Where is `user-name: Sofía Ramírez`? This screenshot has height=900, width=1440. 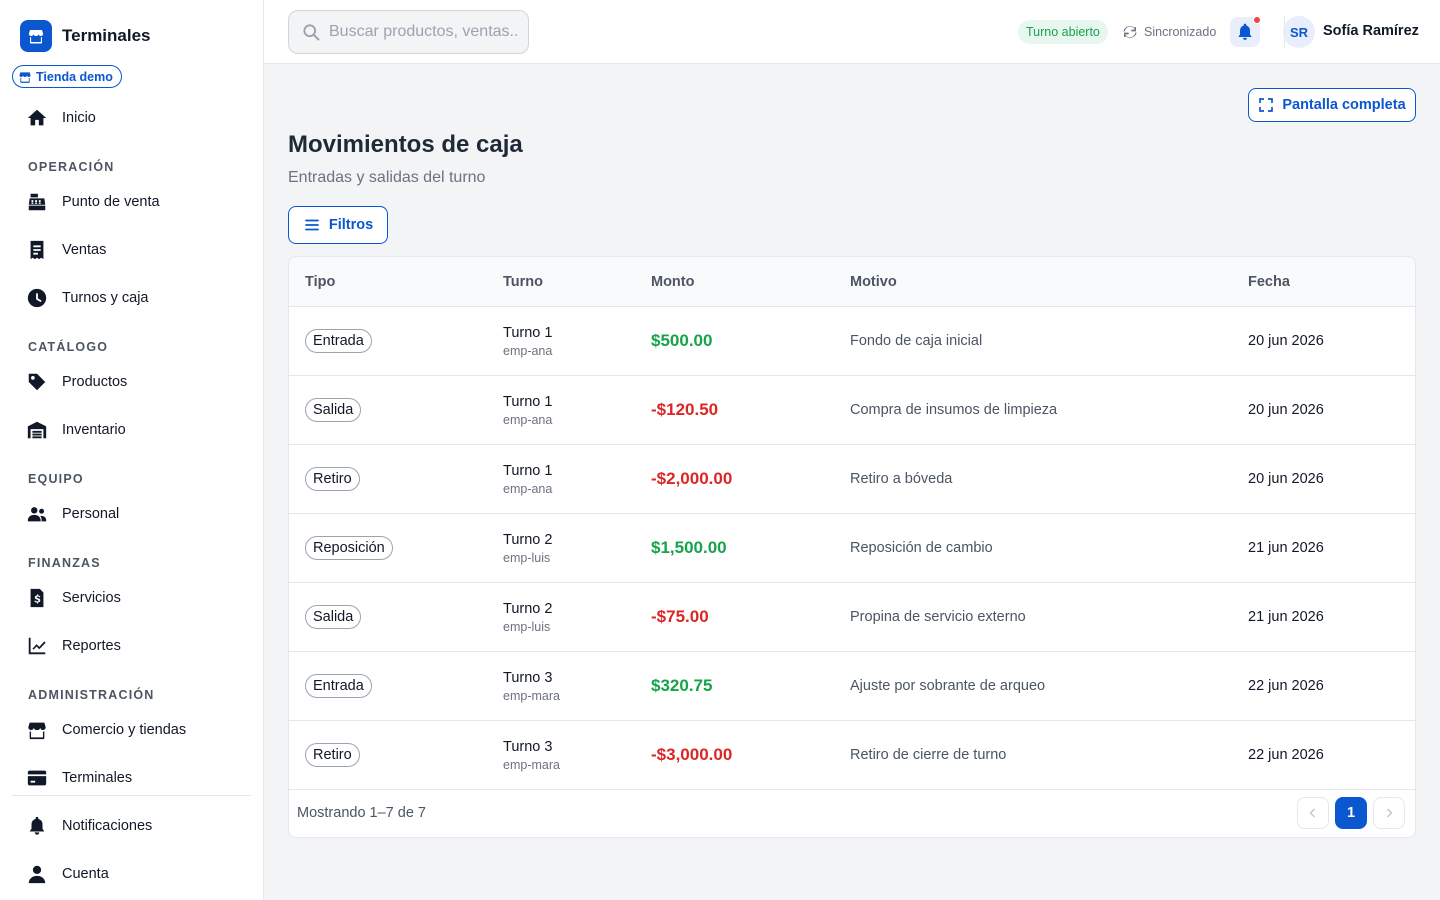 user-name: Sofía Ramírez is located at coordinates (1371, 31).